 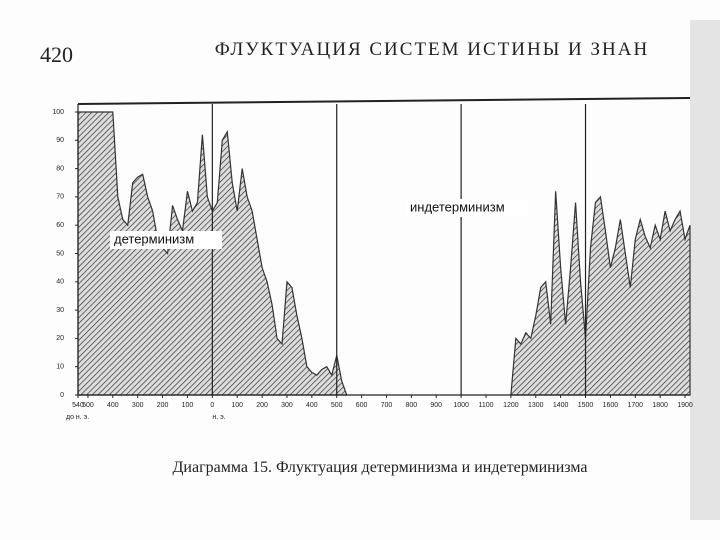 What do you see at coordinates (212, 405) in the screenshot?
I see `x-tick-label: 0` at bounding box center [212, 405].